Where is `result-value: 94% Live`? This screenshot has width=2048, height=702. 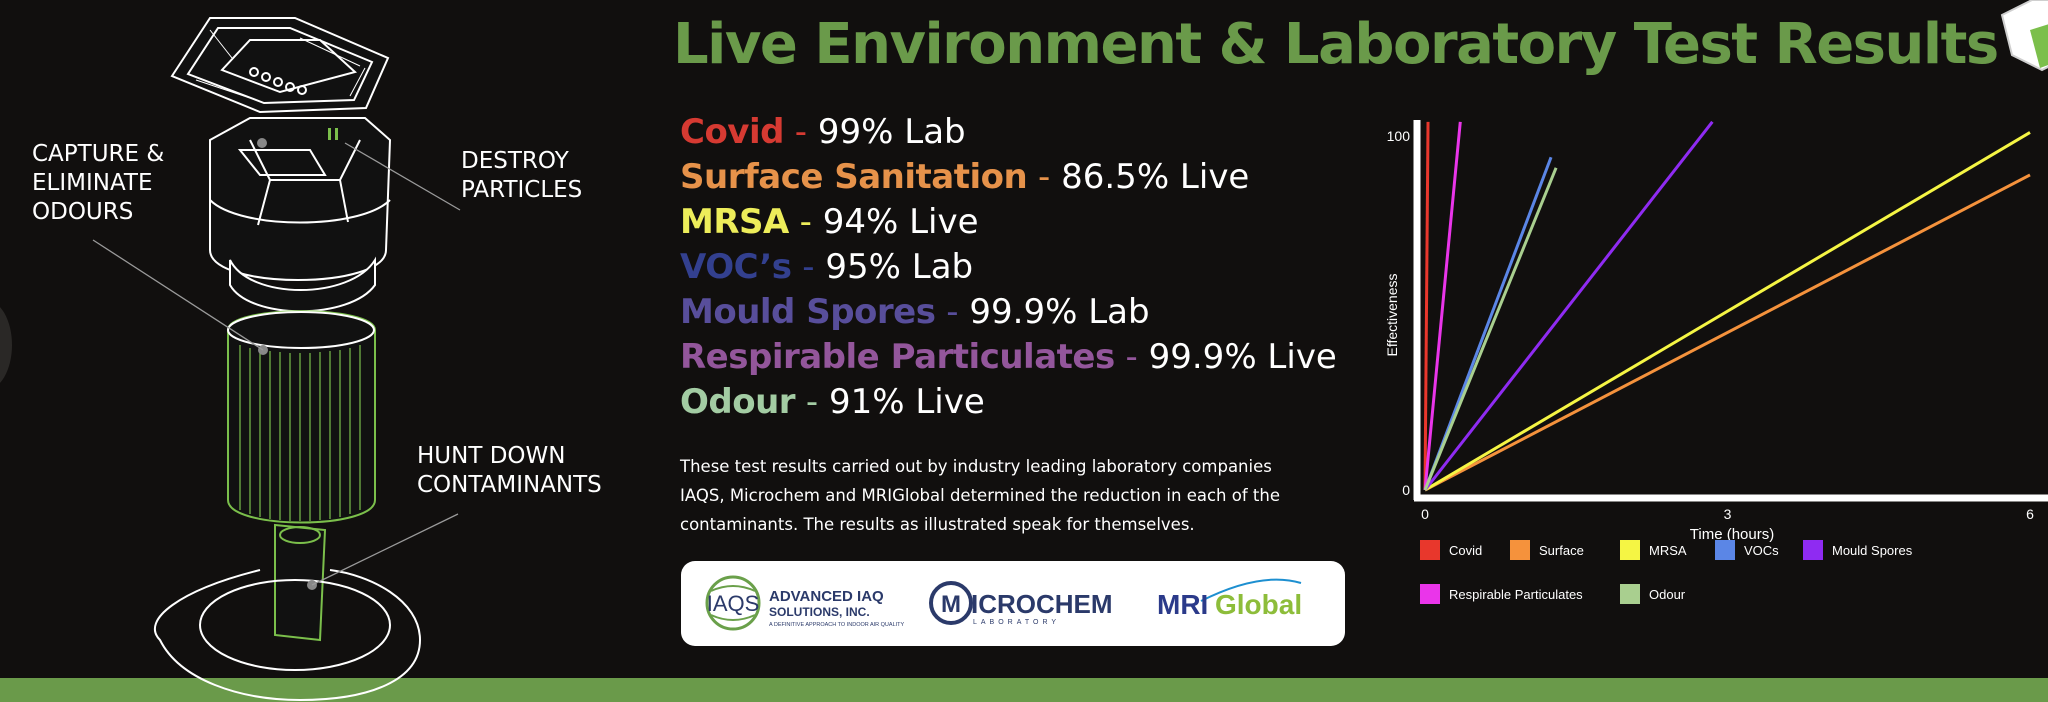
result-value: 94% Live is located at coordinates (900, 222).